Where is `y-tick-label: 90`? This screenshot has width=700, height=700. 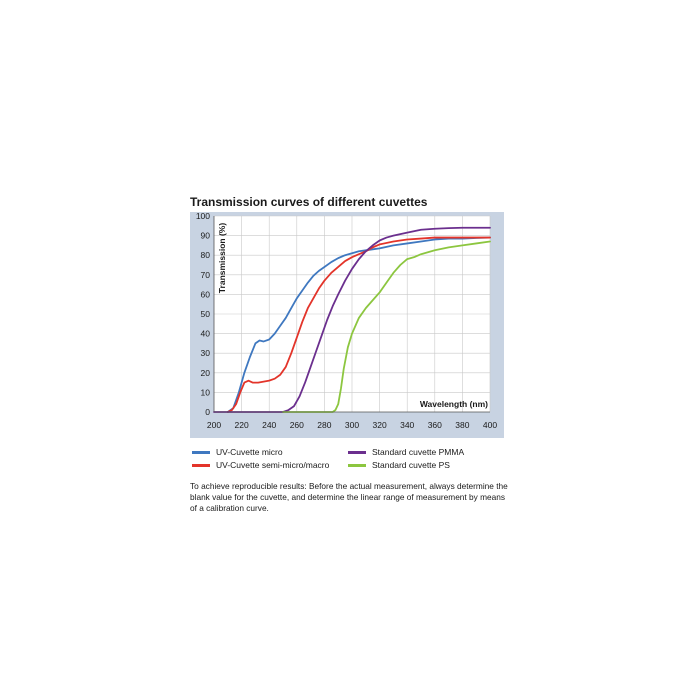 y-tick-label: 90 is located at coordinates (206, 236).